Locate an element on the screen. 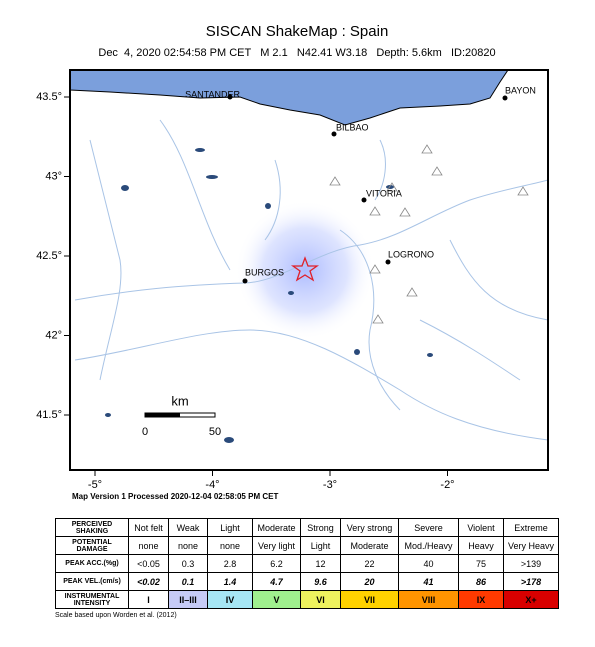  table-cell: Violent is located at coordinates (481, 527).